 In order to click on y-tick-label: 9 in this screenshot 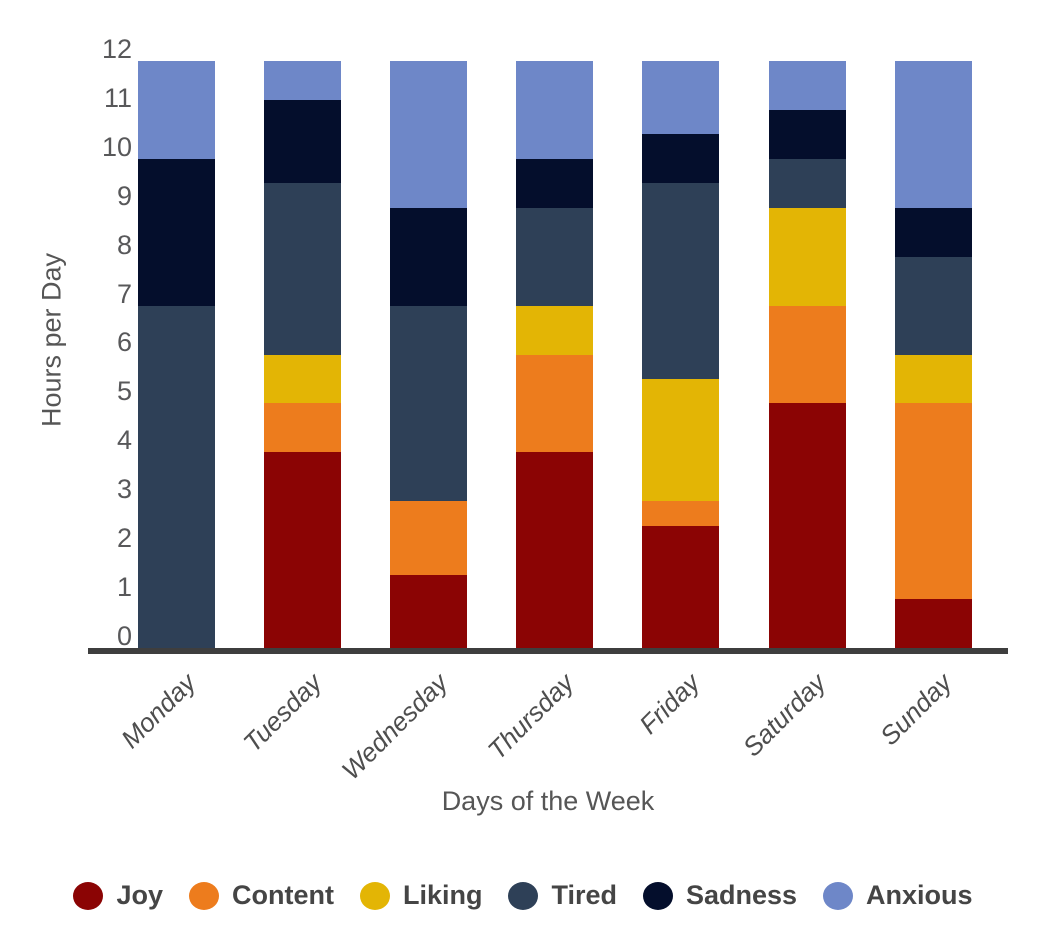, I will do `click(124, 195)`.